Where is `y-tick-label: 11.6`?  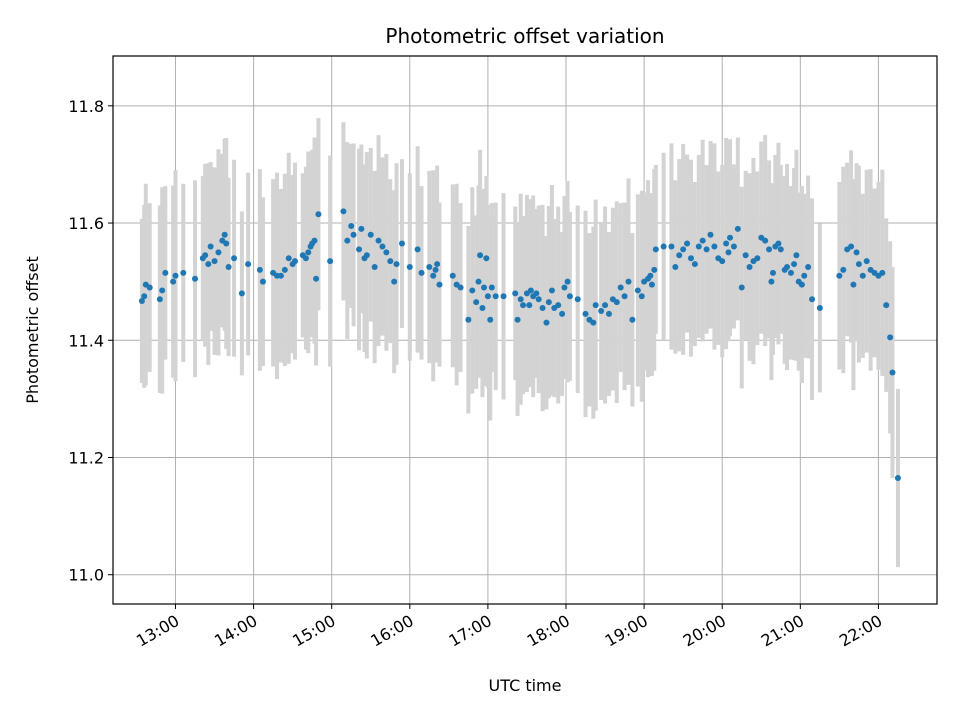 y-tick-label: 11.6 is located at coordinates (86, 223).